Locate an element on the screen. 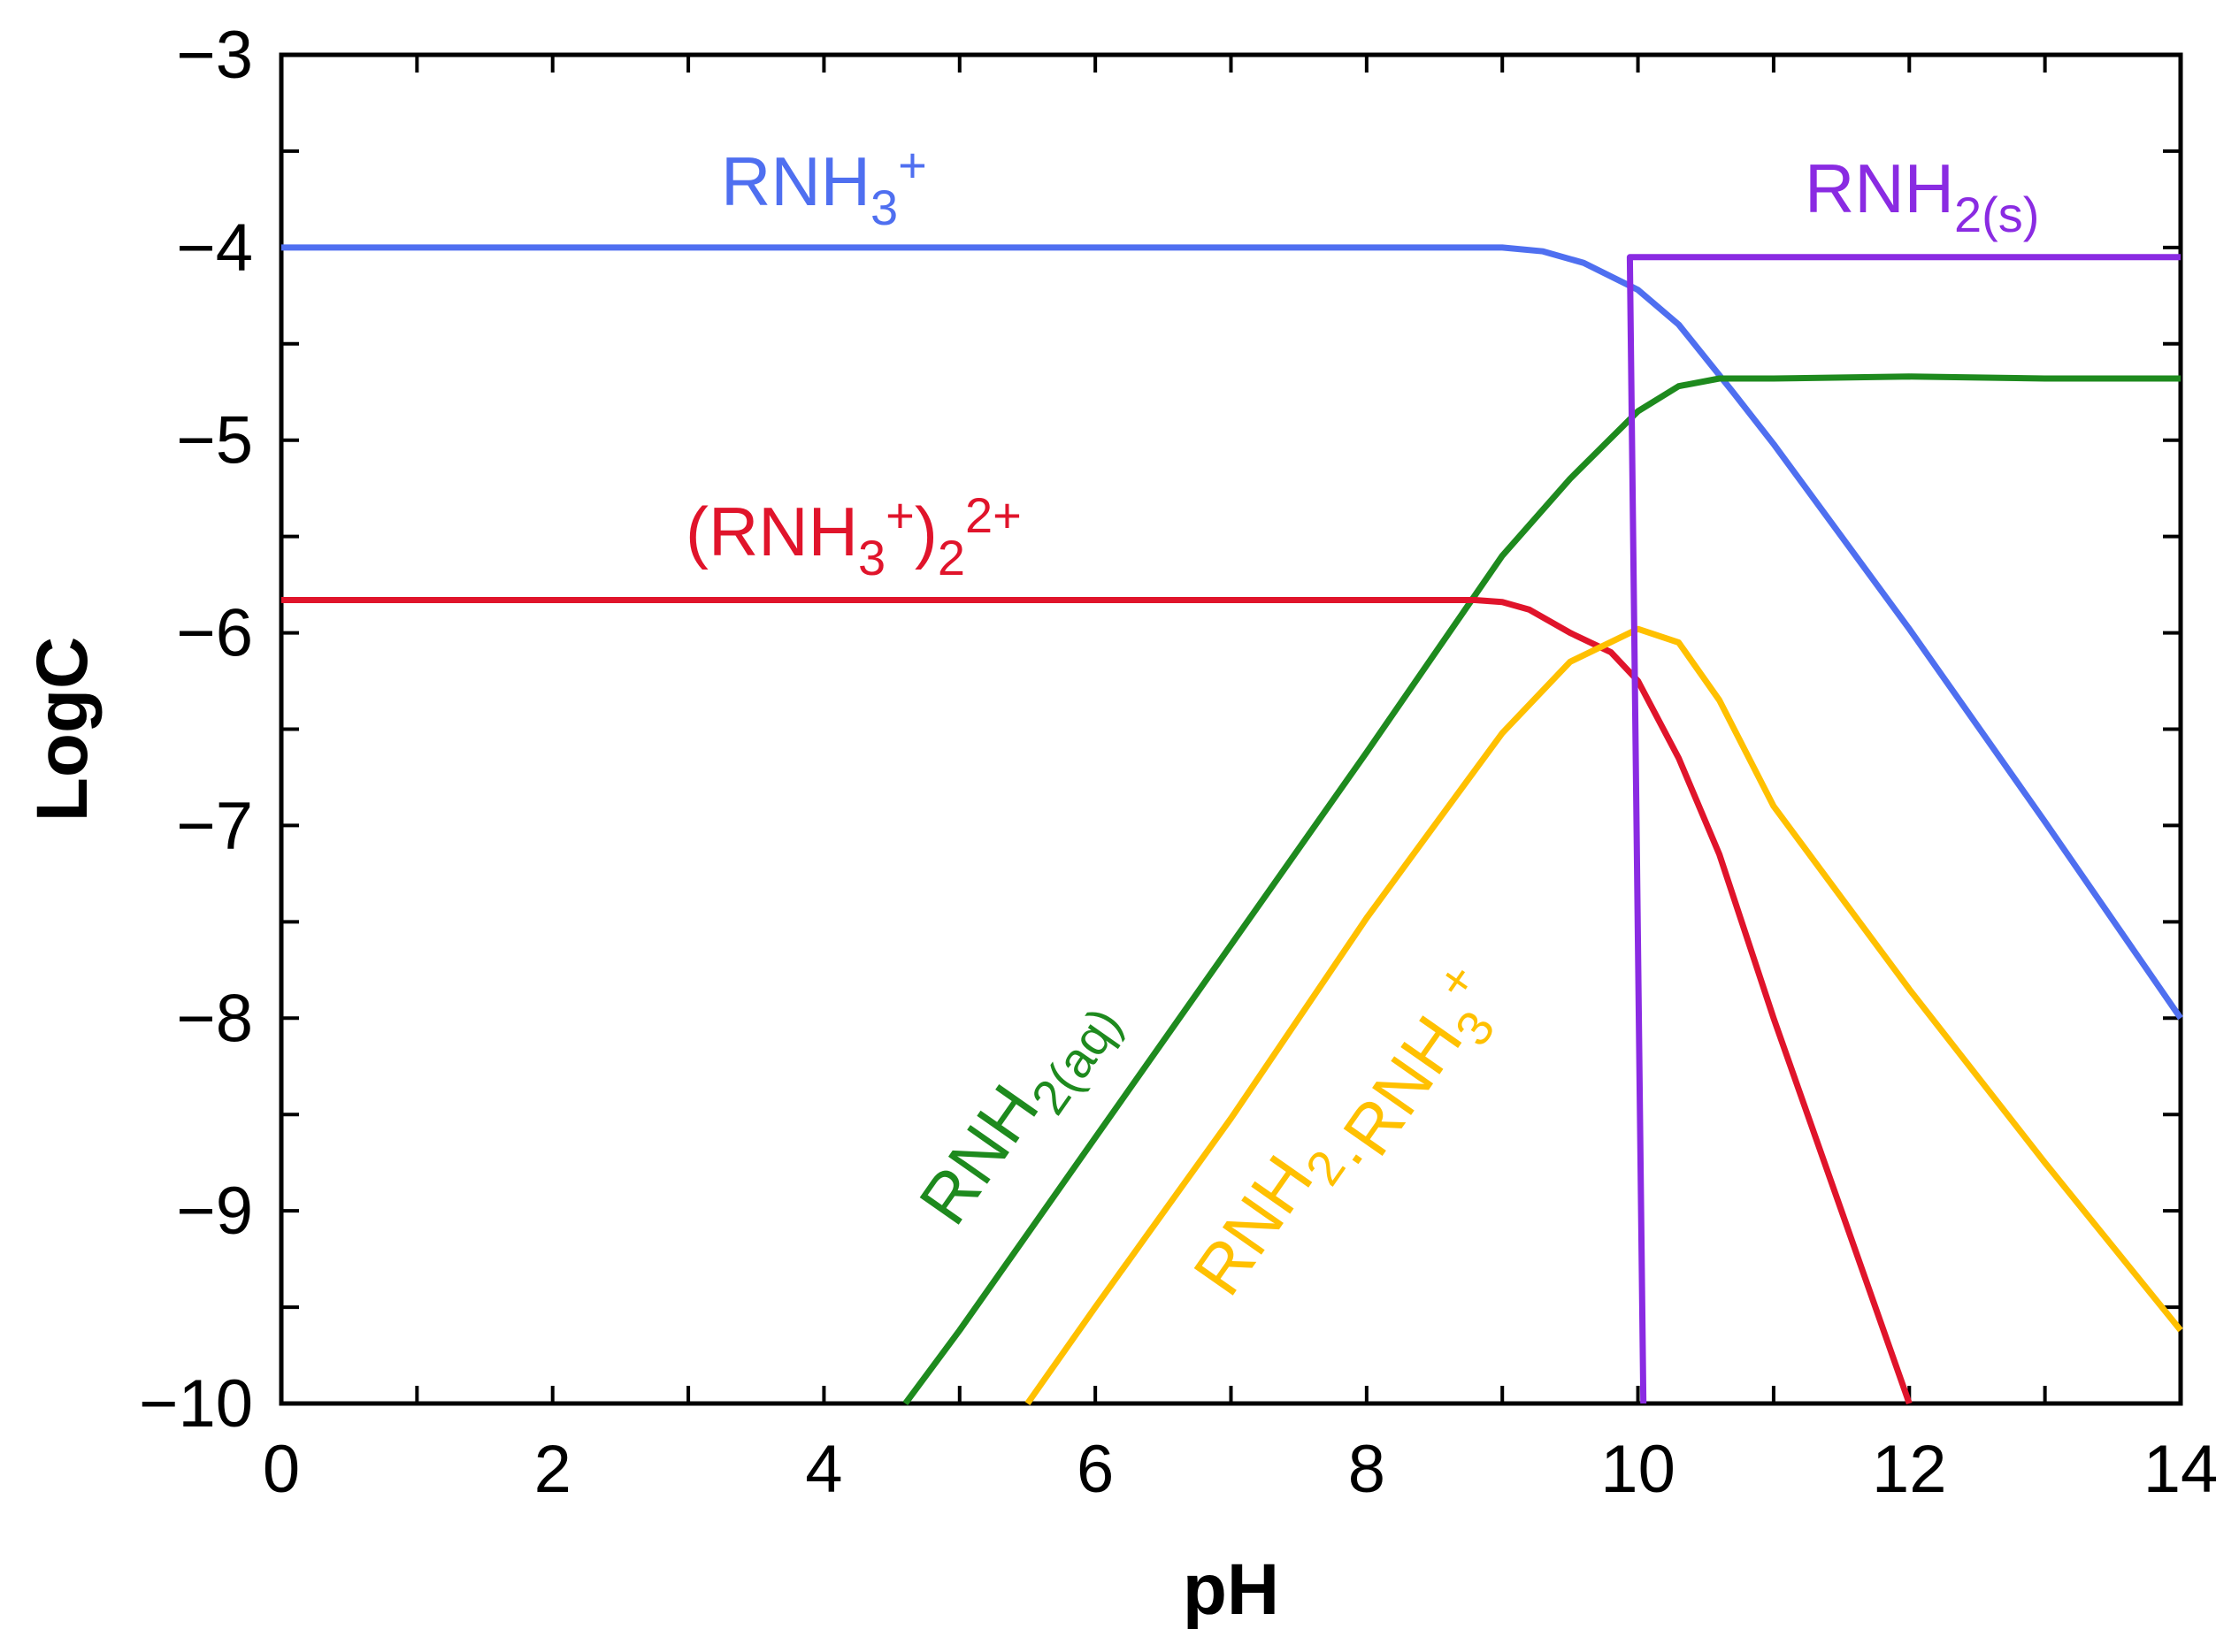 The image size is (2239, 1652). x-tick-label: 4 is located at coordinates (823, 1470).